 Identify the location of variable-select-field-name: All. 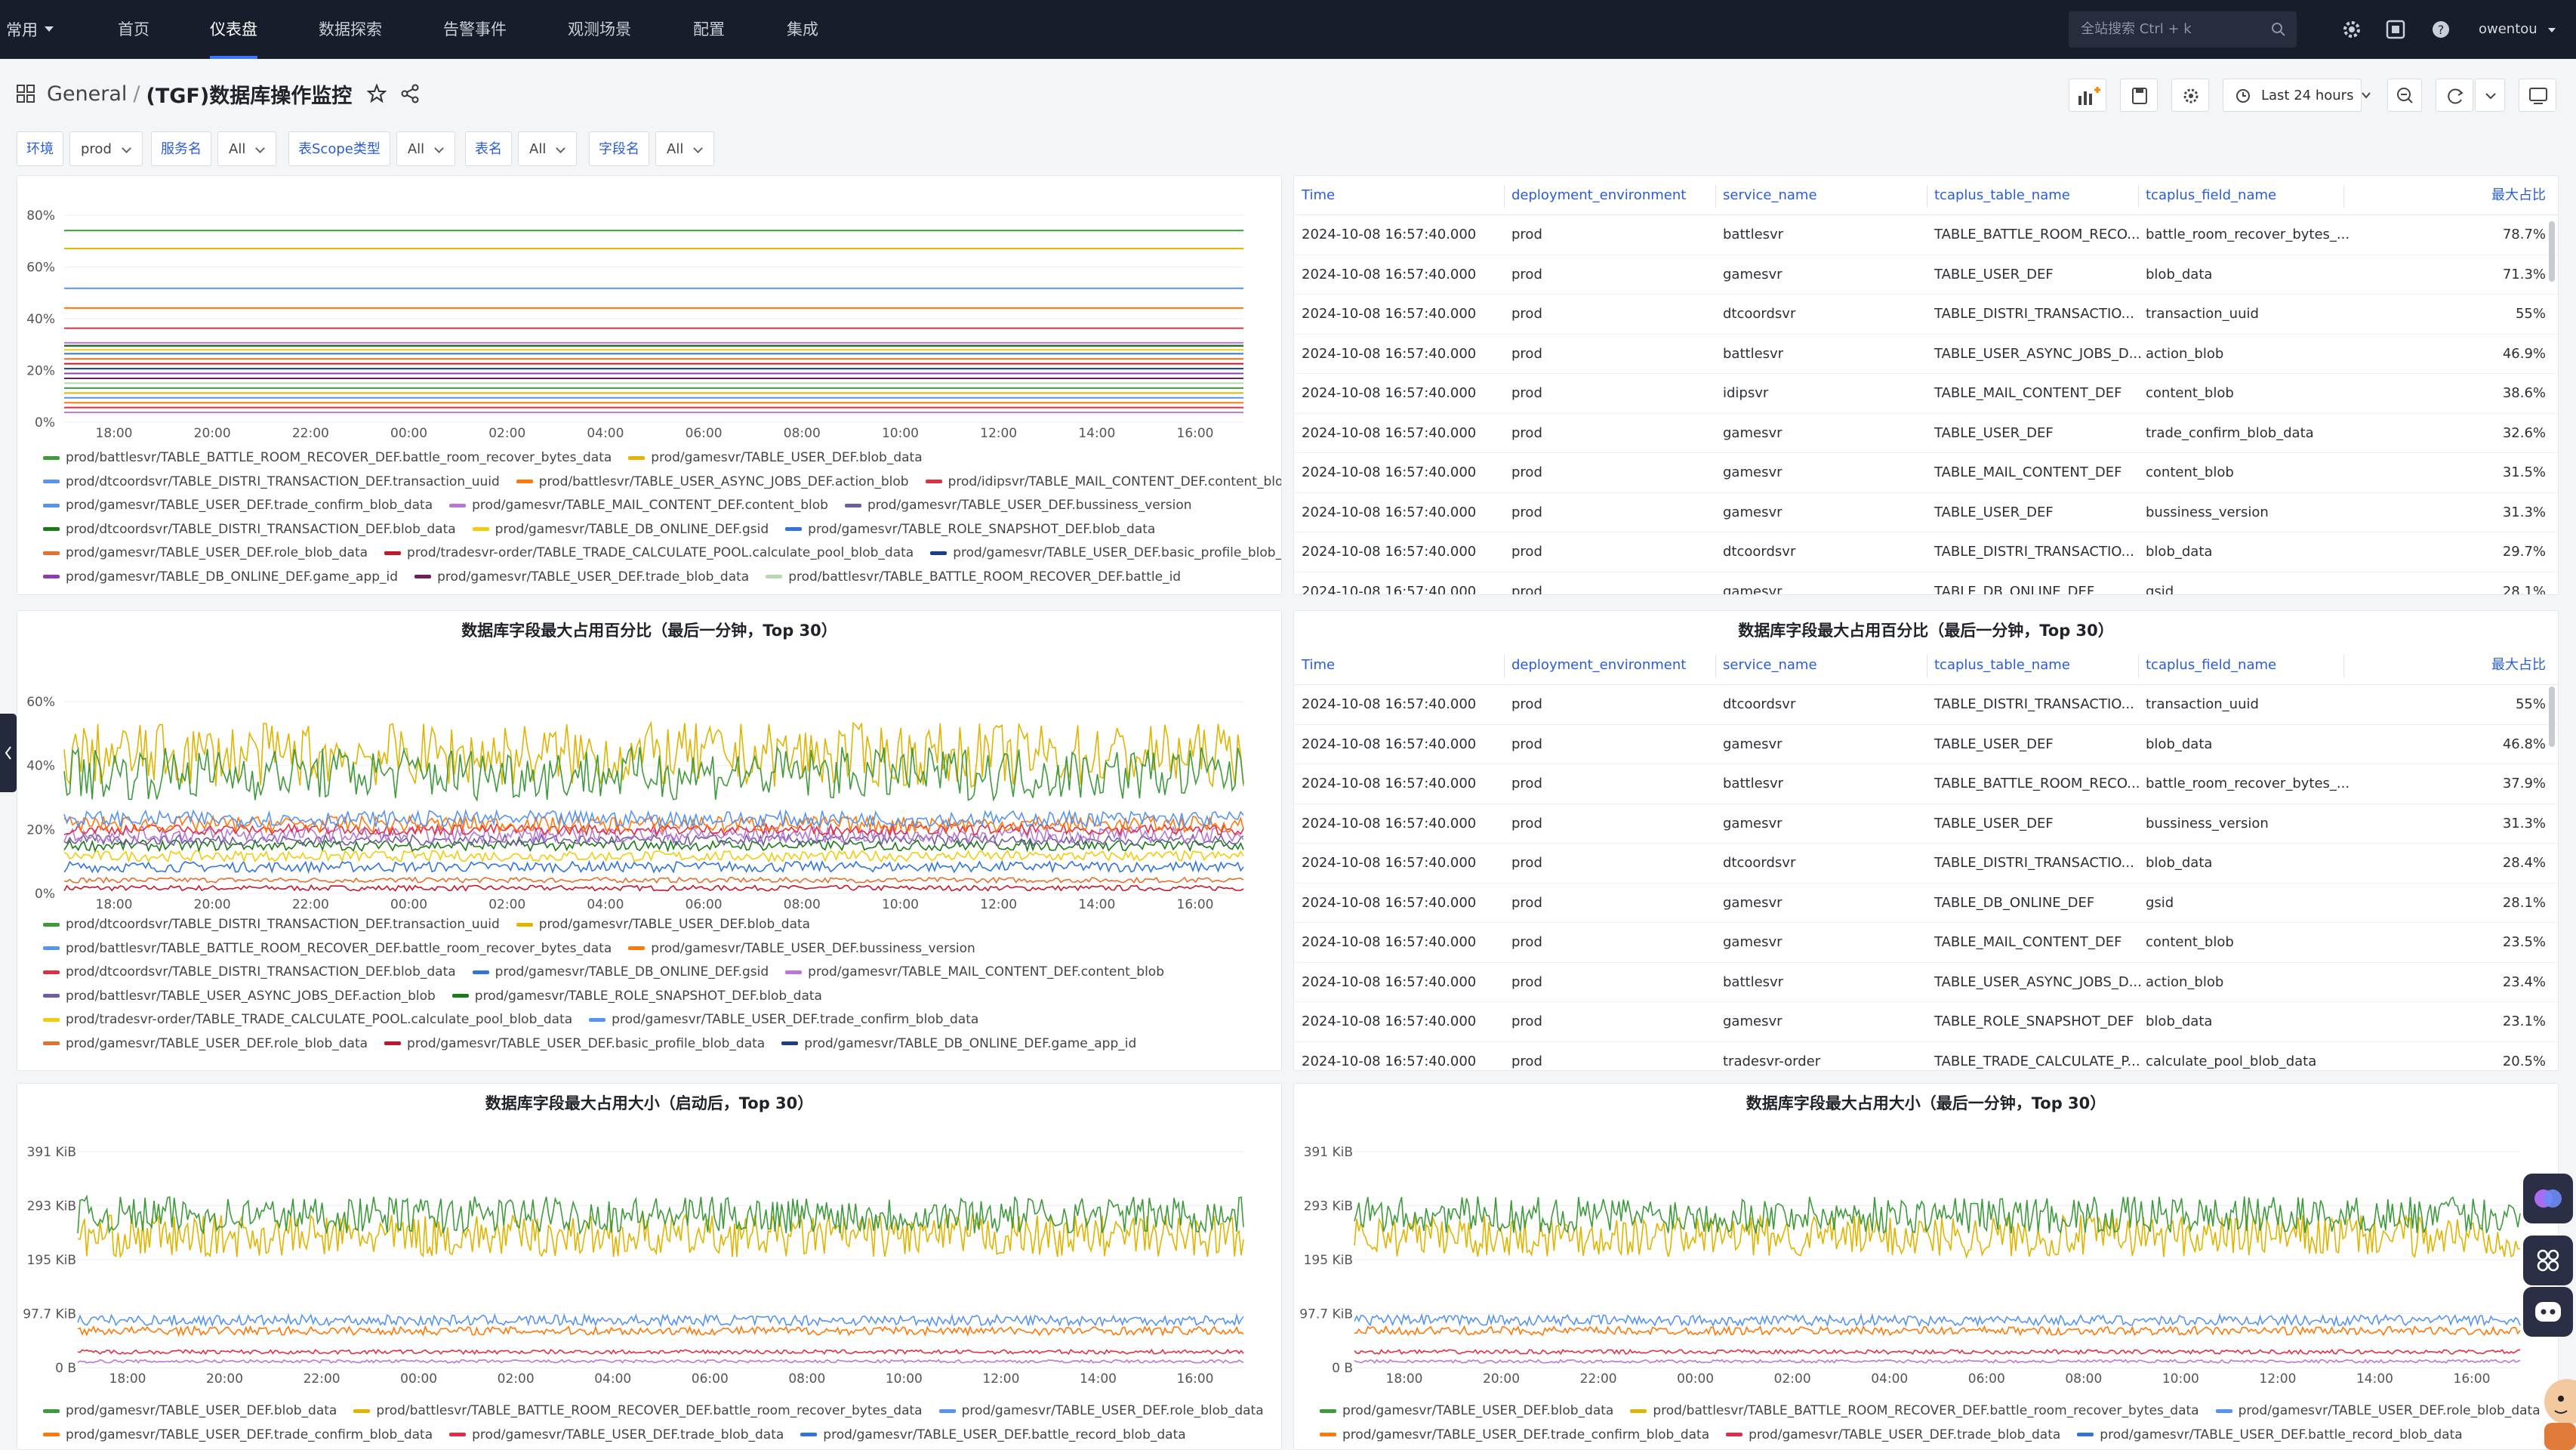
(685, 148).